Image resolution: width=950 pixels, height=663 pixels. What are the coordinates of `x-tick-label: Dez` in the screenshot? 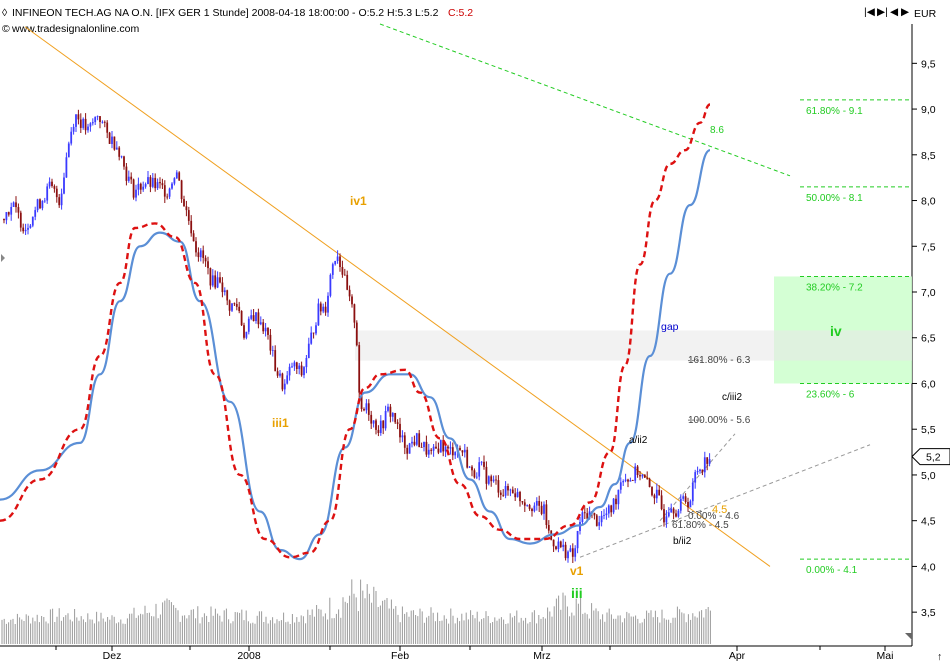 It's located at (112, 656).